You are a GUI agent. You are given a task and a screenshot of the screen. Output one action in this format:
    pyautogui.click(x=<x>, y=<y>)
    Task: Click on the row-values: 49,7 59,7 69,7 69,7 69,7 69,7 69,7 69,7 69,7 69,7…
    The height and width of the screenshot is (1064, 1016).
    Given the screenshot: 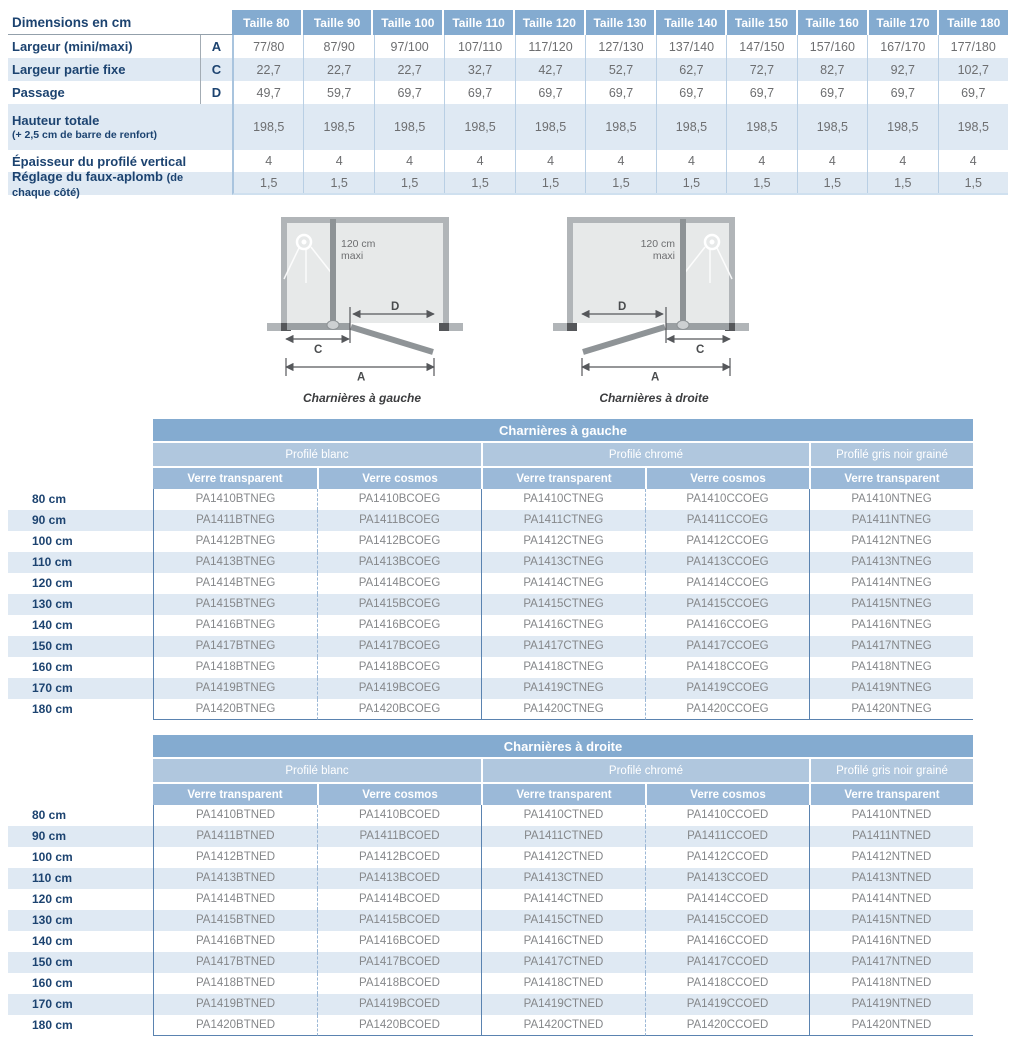 What is the action you would take?
    pyautogui.click(x=620, y=92)
    